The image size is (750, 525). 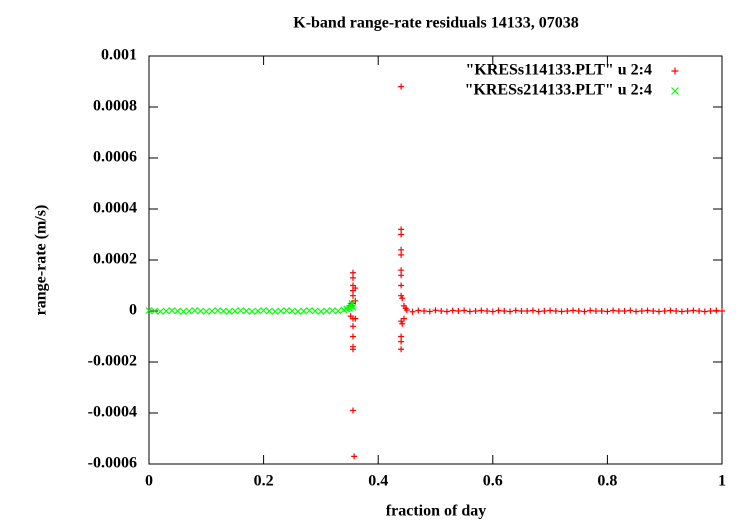 I want to click on x-tick-label: 0, so click(x=149, y=481).